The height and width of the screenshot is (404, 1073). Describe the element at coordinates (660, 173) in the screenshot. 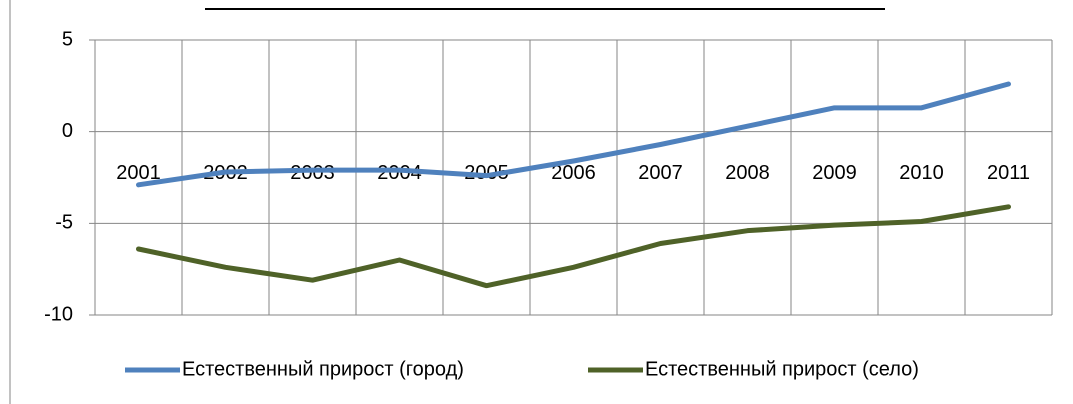

I see `x-tick-label: 2007` at that location.